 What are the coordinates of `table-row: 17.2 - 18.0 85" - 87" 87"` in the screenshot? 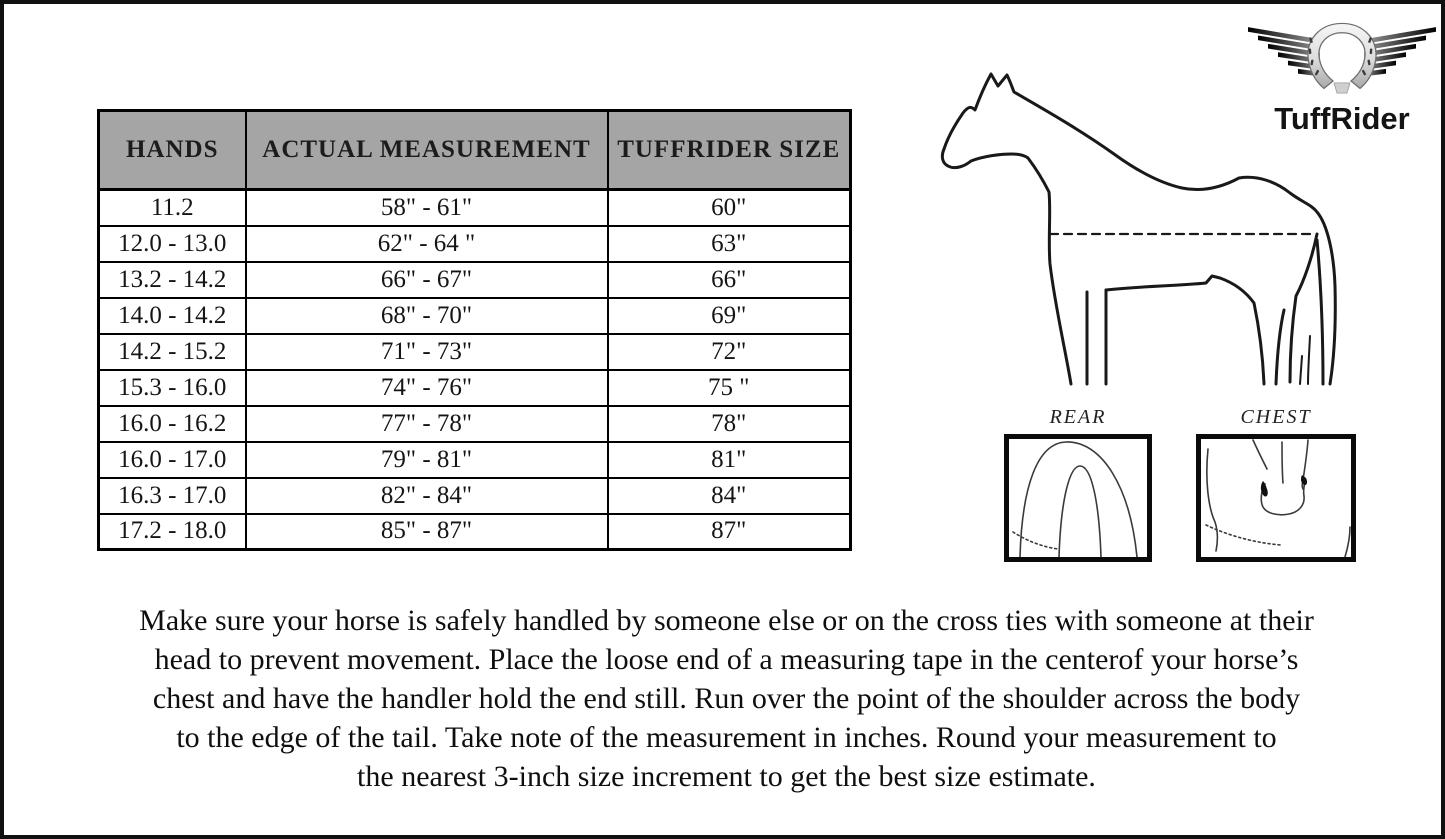 It's located at (474, 531).